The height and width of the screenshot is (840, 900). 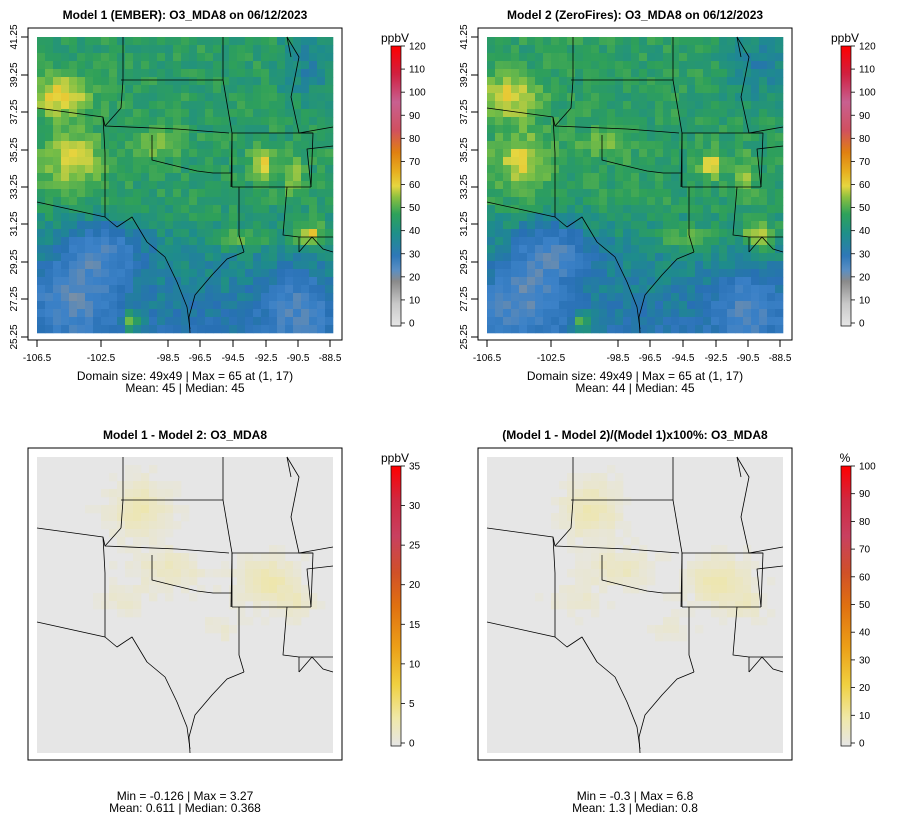 What do you see at coordinates (395, 458) in the screenshot?
I see `panel3-colorbar-unit: ppbV` at bounding box center [395, 458].